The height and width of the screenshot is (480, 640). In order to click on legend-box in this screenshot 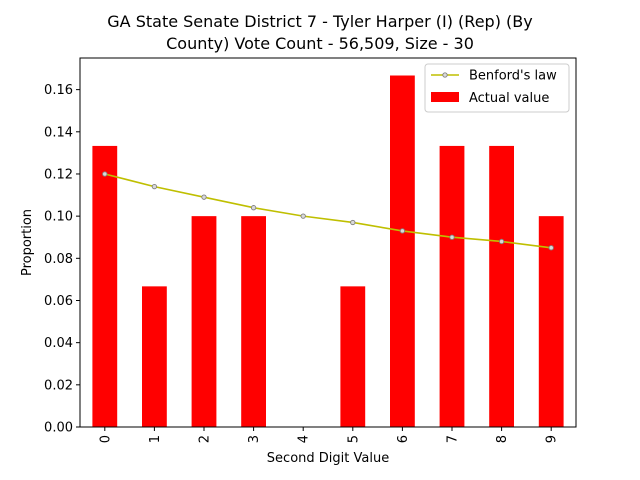, I will do `click(497, 88)`.